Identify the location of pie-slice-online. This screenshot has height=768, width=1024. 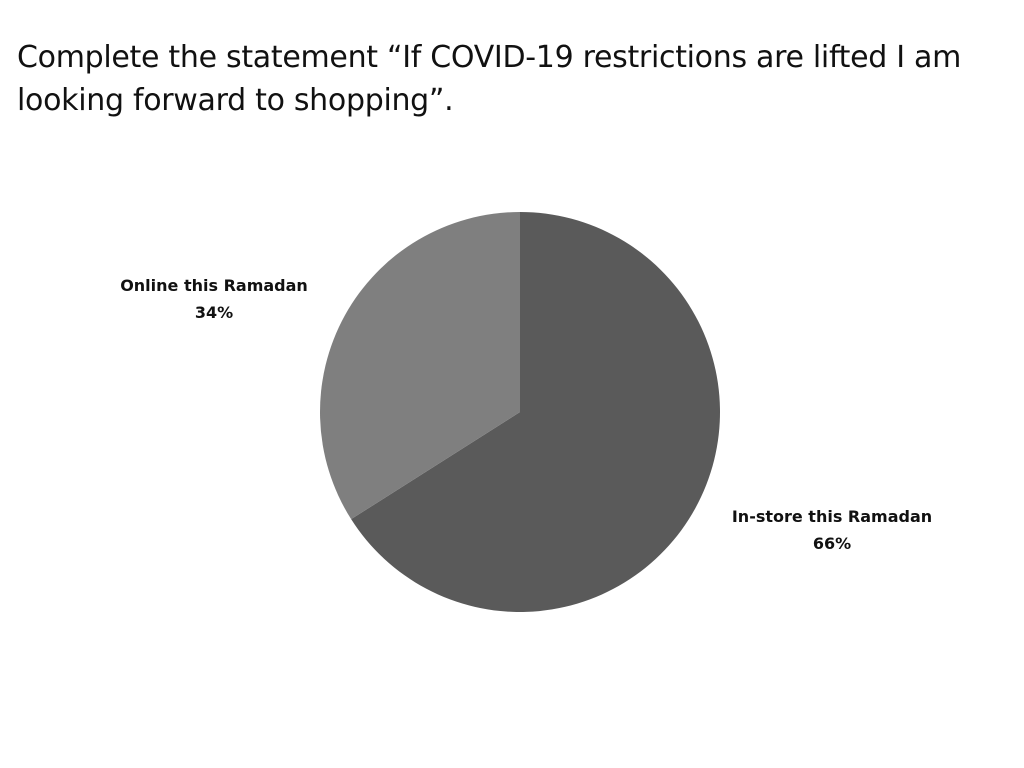
(420, 366).